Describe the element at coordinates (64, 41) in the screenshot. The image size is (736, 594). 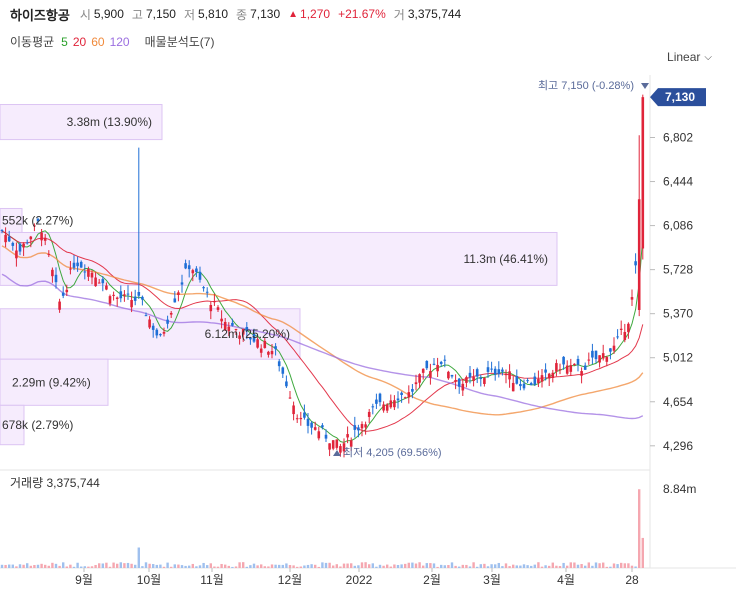
I see `ma-5: 5` at that location.